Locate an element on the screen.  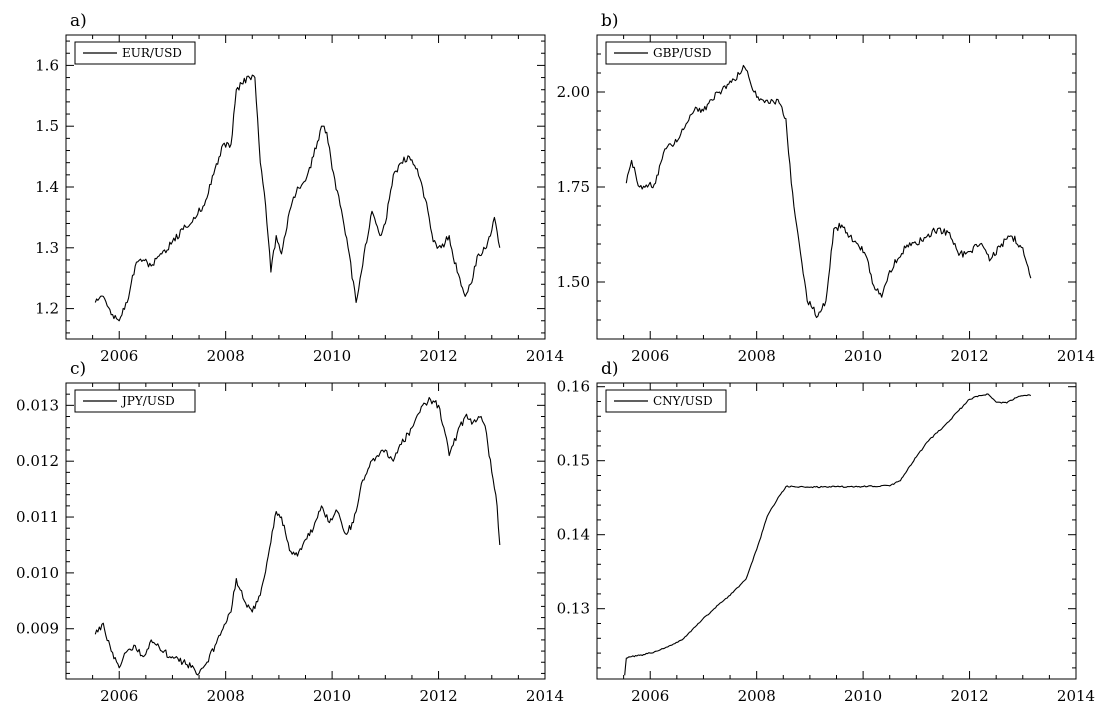
panel-label: d) is located at coordinates (610, 369).